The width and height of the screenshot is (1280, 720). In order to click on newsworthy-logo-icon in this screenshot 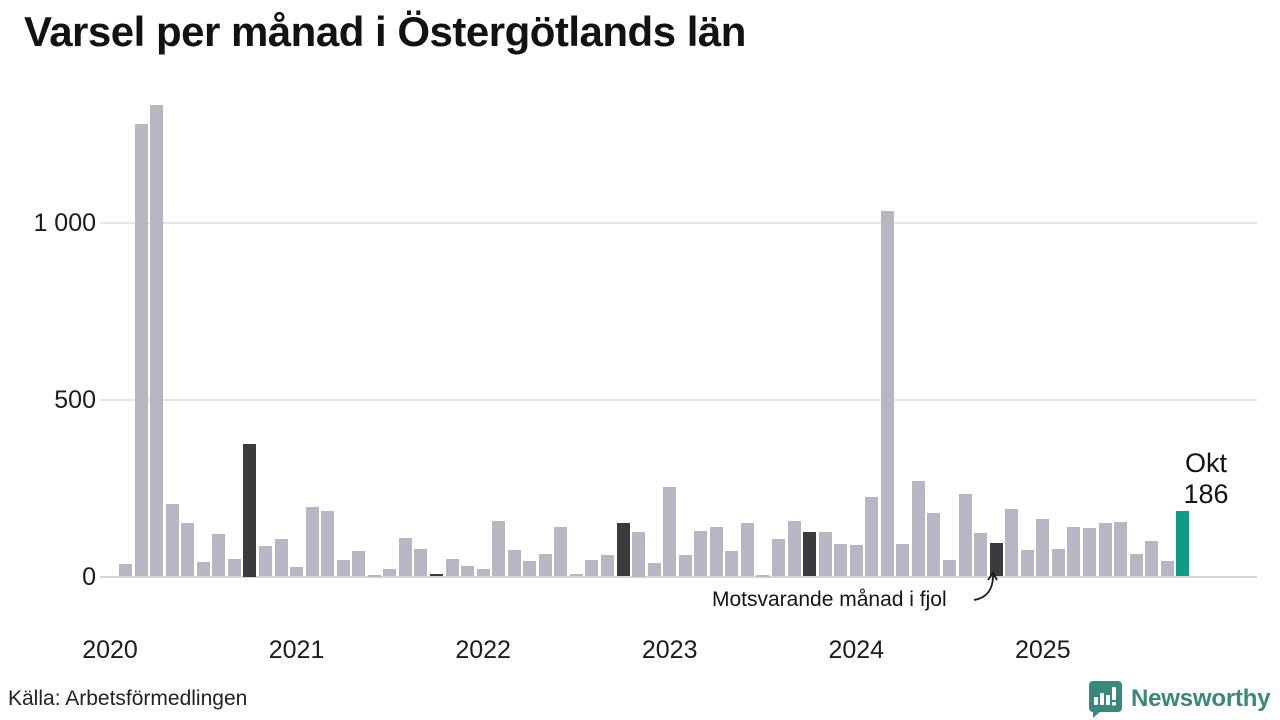, I will do `click(1105, 699)`.